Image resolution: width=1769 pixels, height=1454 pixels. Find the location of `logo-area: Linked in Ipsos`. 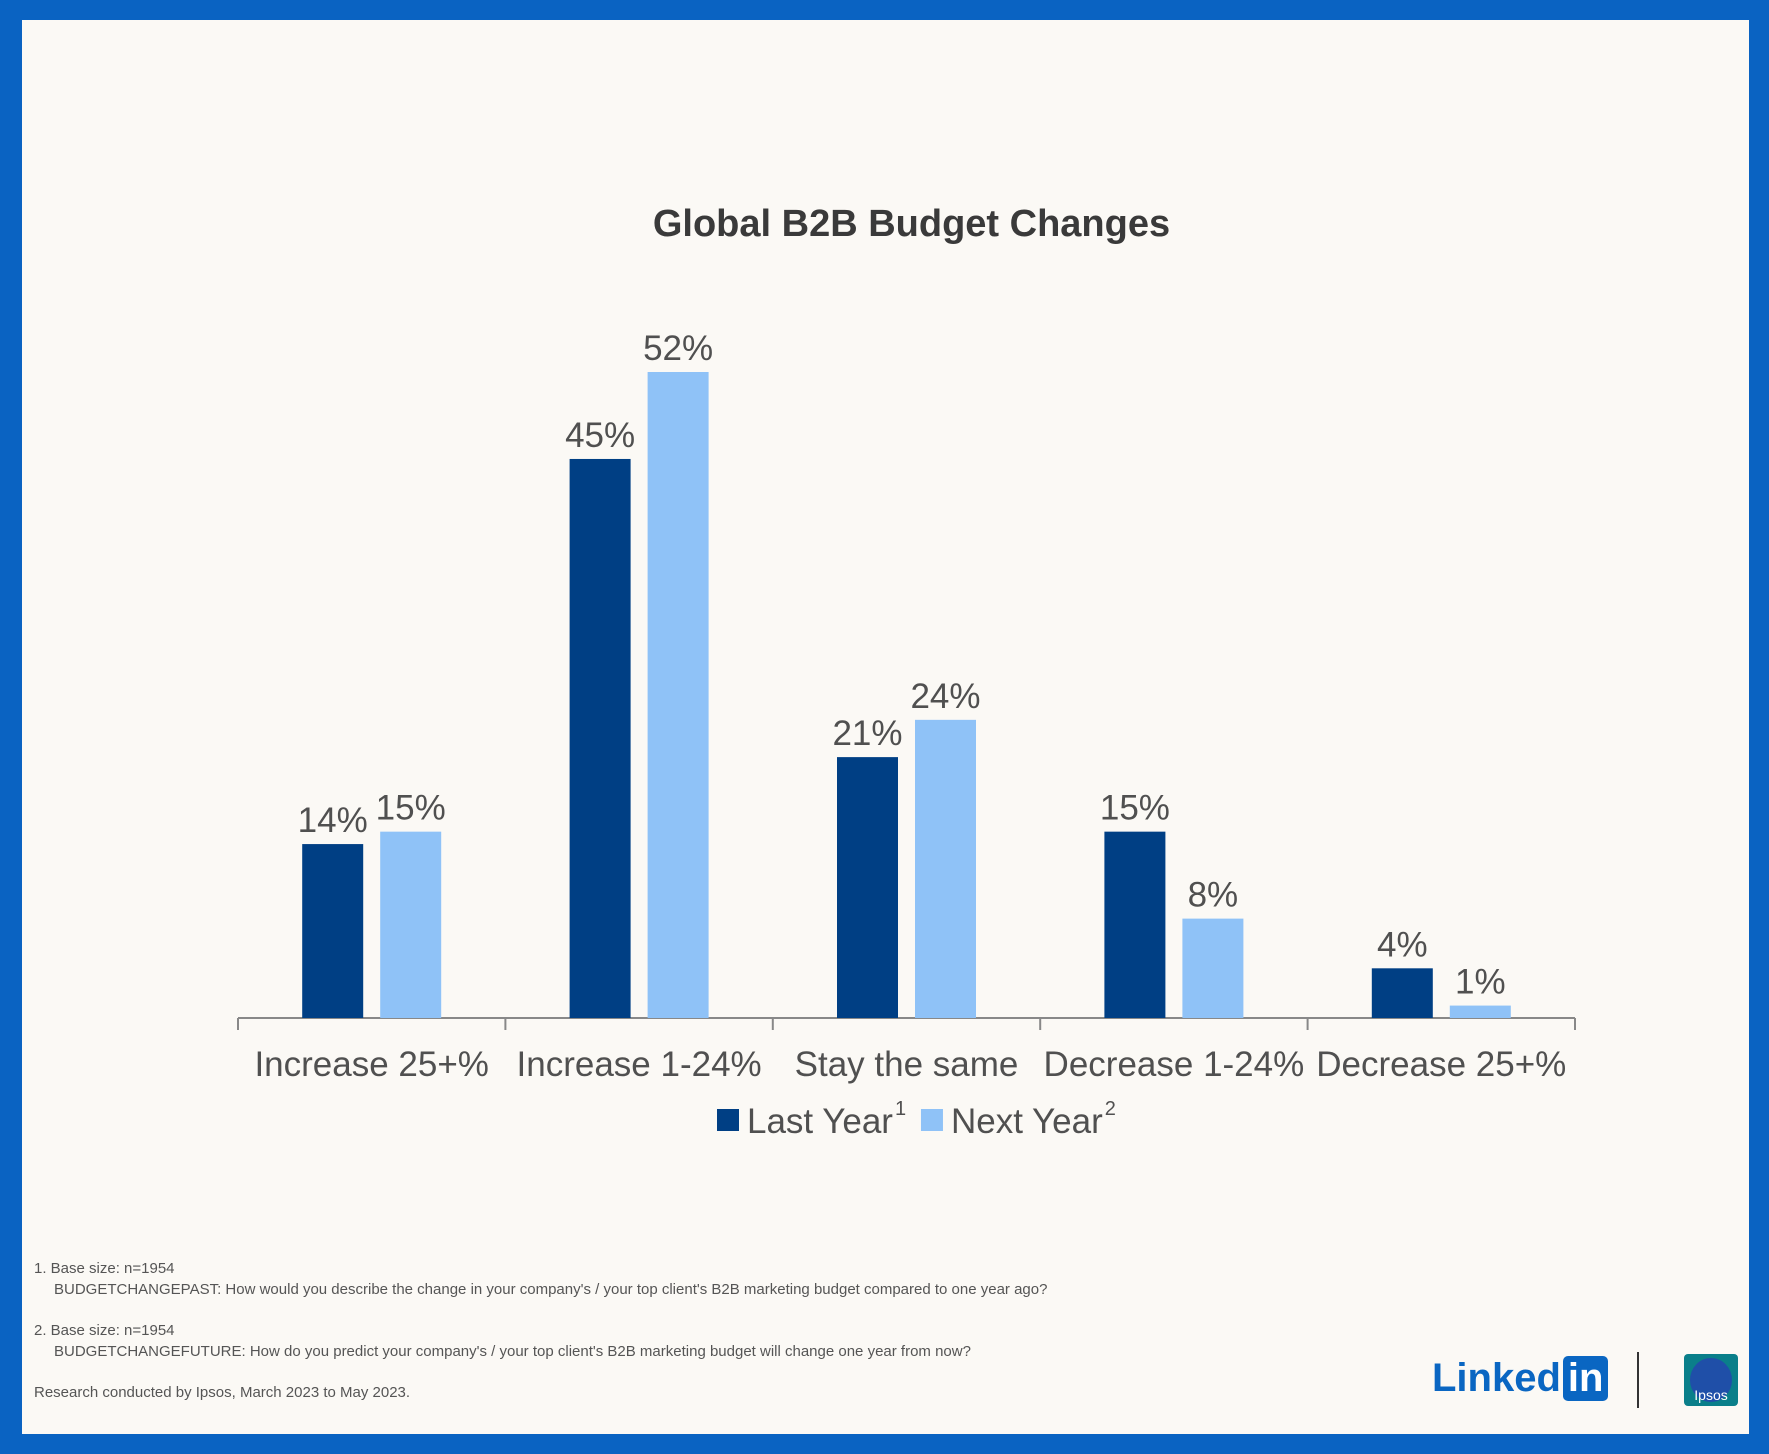

logo-area: Linked in Ipsos is located at coordinates (1585, 1385).